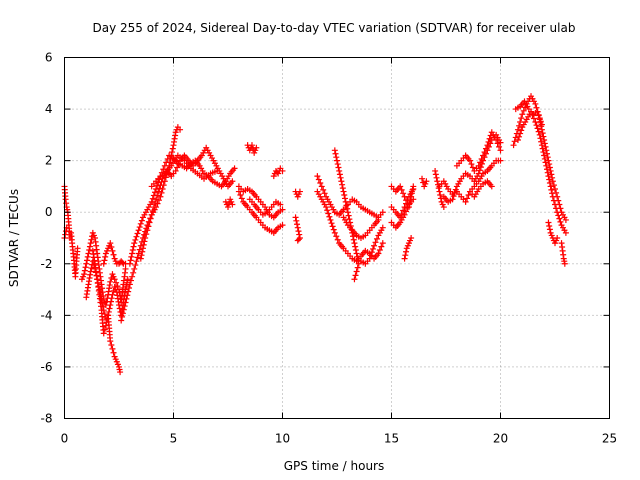  I want to click on x-tick-label: 10, so click(282, 439).